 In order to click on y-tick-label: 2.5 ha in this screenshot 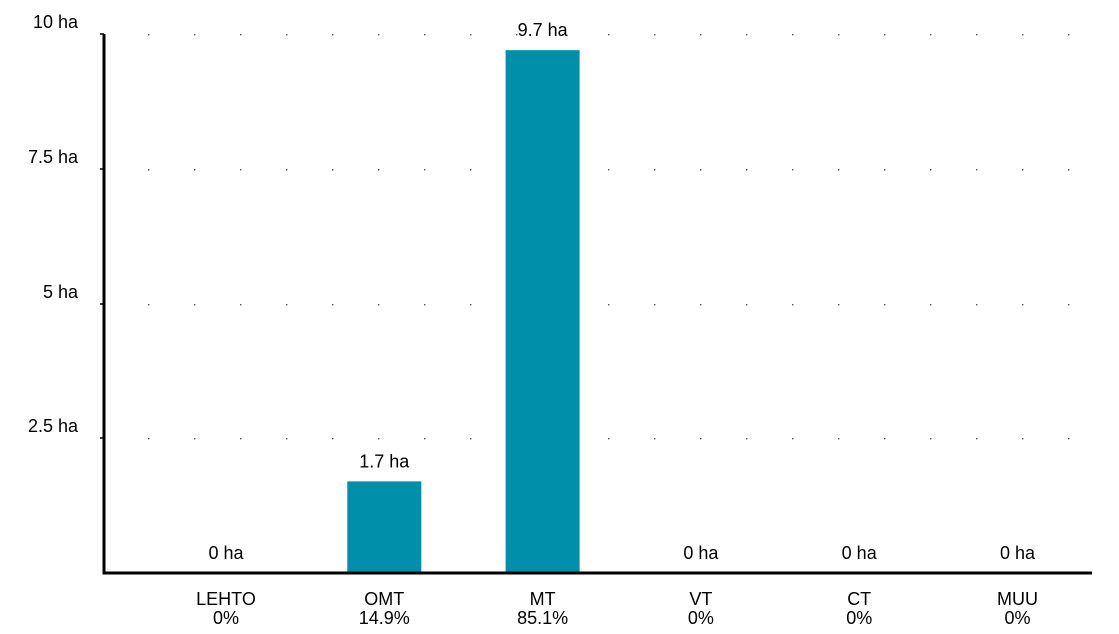, I will do `click(53, 426)`.